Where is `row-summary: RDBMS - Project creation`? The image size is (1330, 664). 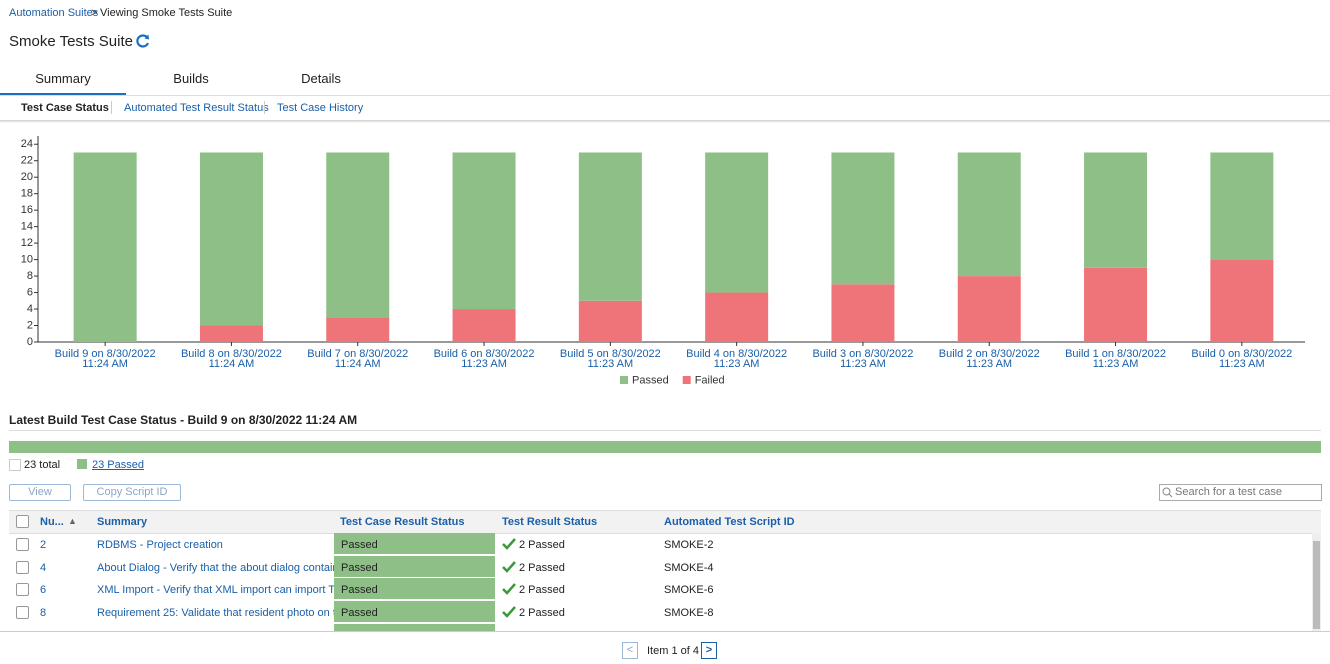 row-summary: RDBMS - Project creation is located at coordinates (160, 545).